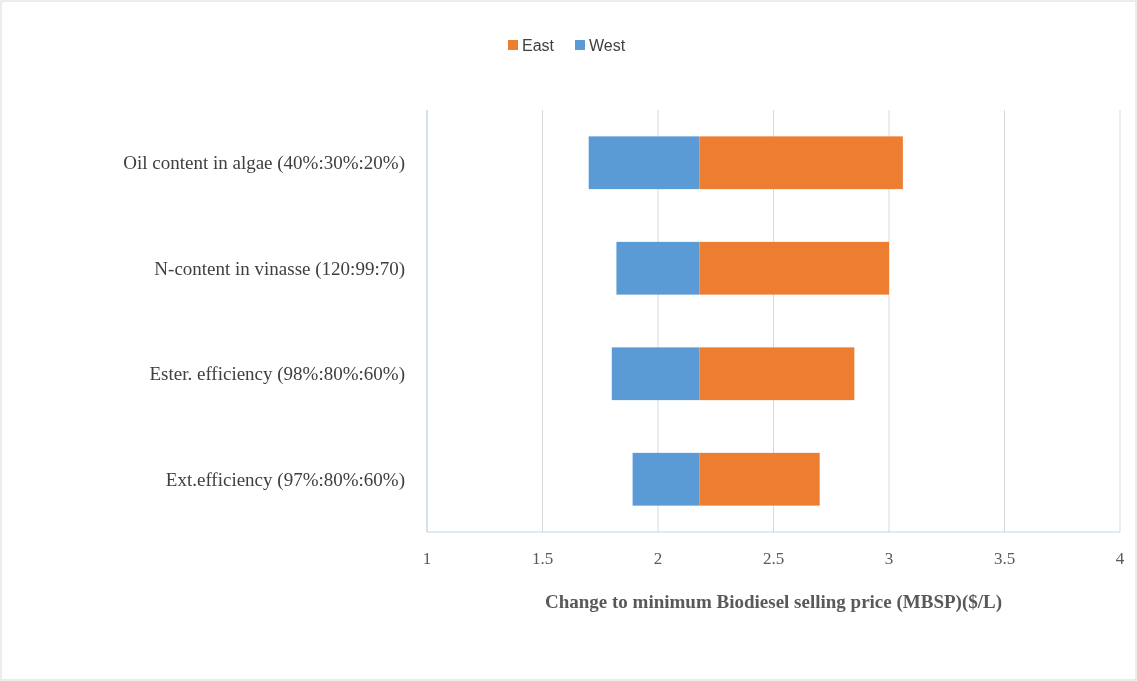  What do you see at coordinates (285, 479) in the screenshot?
I see `y-tick-label: Ext.efficiency (97%:80%:60%)` at bounding box center [285, 479].